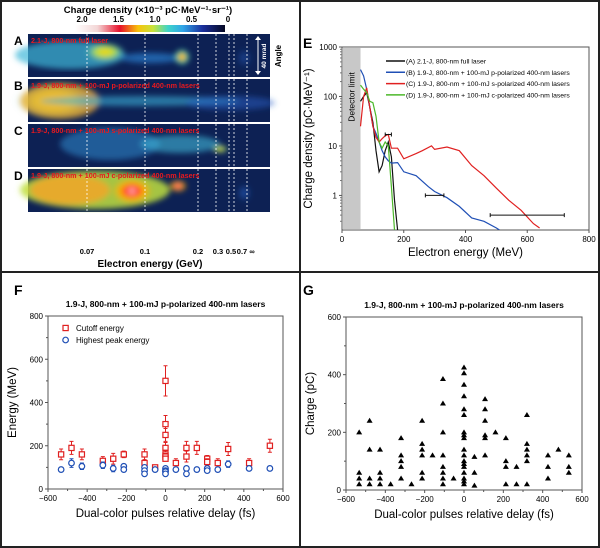 Image resolution: width=600 pixels, height=548 pixels. I want to click on y-tick-label: 100, so click(331, 96).